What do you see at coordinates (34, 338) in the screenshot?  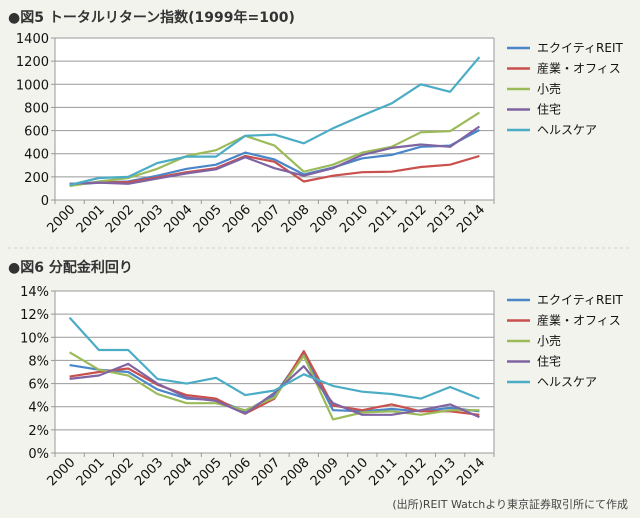 I see `y-tick-label: 10%` at bounding box center [34, 338].